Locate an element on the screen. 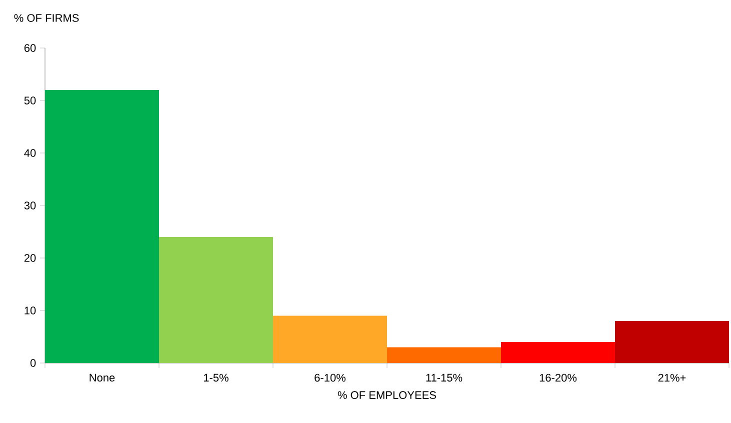 This screenshot has height=423, width=731. y-tick-label: 50 is located at coordinates (30, 100).